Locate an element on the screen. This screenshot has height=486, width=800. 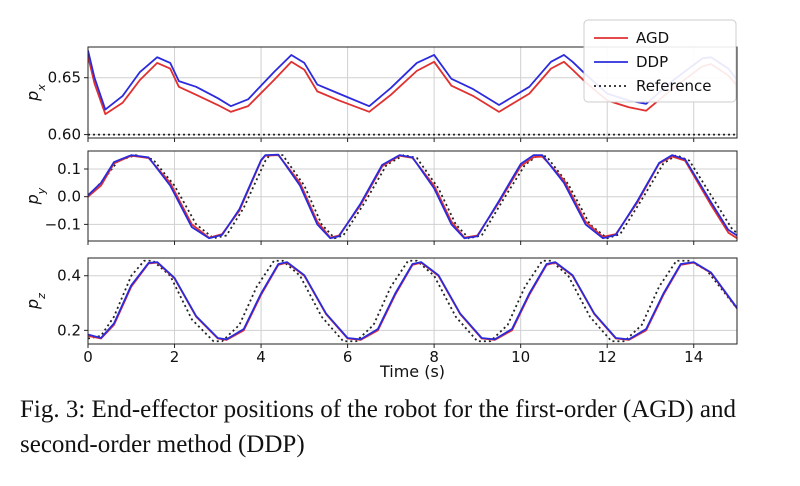
series-line-ddp-py is located at coordinates (412, 196).